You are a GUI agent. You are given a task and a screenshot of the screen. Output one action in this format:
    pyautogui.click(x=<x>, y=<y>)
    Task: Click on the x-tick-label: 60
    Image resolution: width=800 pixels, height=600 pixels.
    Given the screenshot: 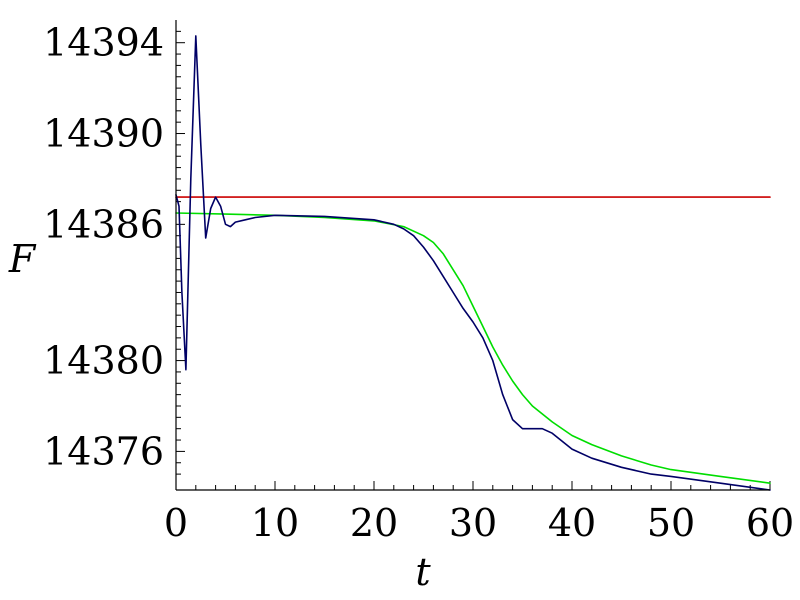 What is the action you would take?
    pyautogui.click(x=770, y=523)
    